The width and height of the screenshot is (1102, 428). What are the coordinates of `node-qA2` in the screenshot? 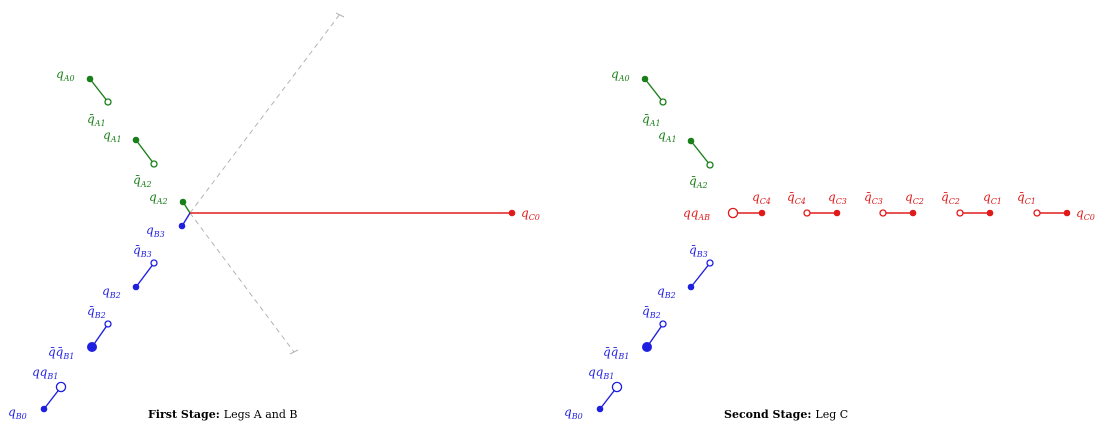 It's located at (183, 202).